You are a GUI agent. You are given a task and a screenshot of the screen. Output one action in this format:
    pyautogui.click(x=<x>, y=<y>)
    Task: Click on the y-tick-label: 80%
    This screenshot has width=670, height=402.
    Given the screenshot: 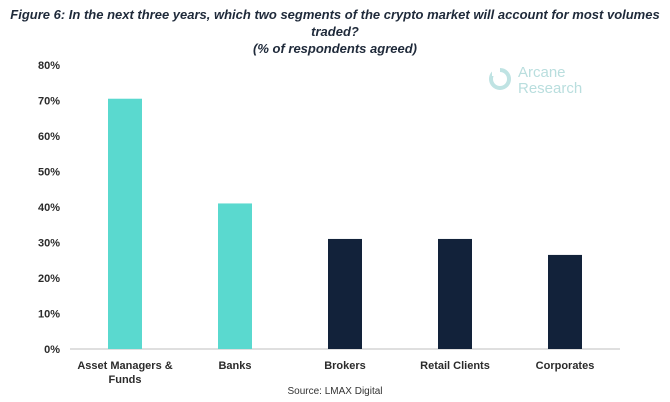 What is the action you would take?
    pyautogui.click(x=49, y=66)
    